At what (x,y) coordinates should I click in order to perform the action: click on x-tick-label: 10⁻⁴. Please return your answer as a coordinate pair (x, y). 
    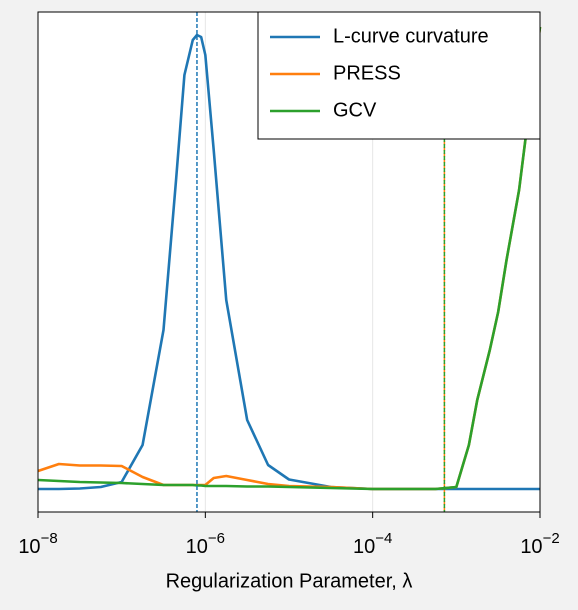
    Looking at the image, I should click on (372, 544).